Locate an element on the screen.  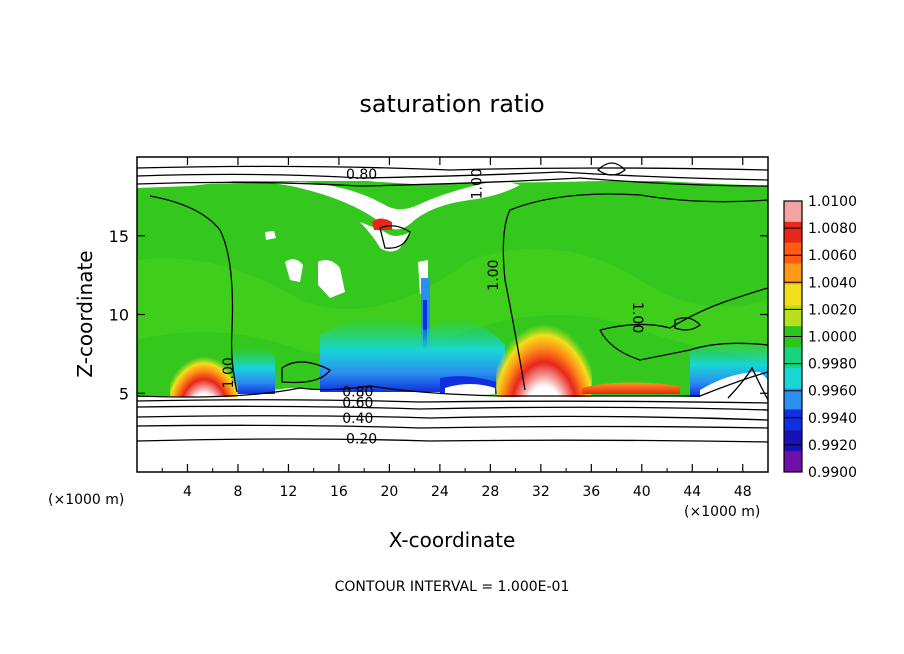
colorbar-label: 1.0000 is located at coordinates (832, 338).